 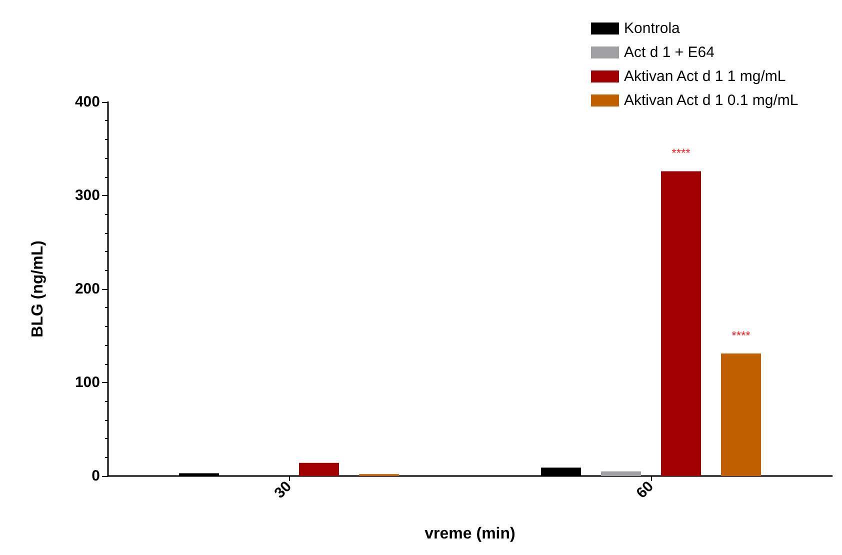 I want to click on x-axis-title: vreme (min), so click(x=470, y=534).